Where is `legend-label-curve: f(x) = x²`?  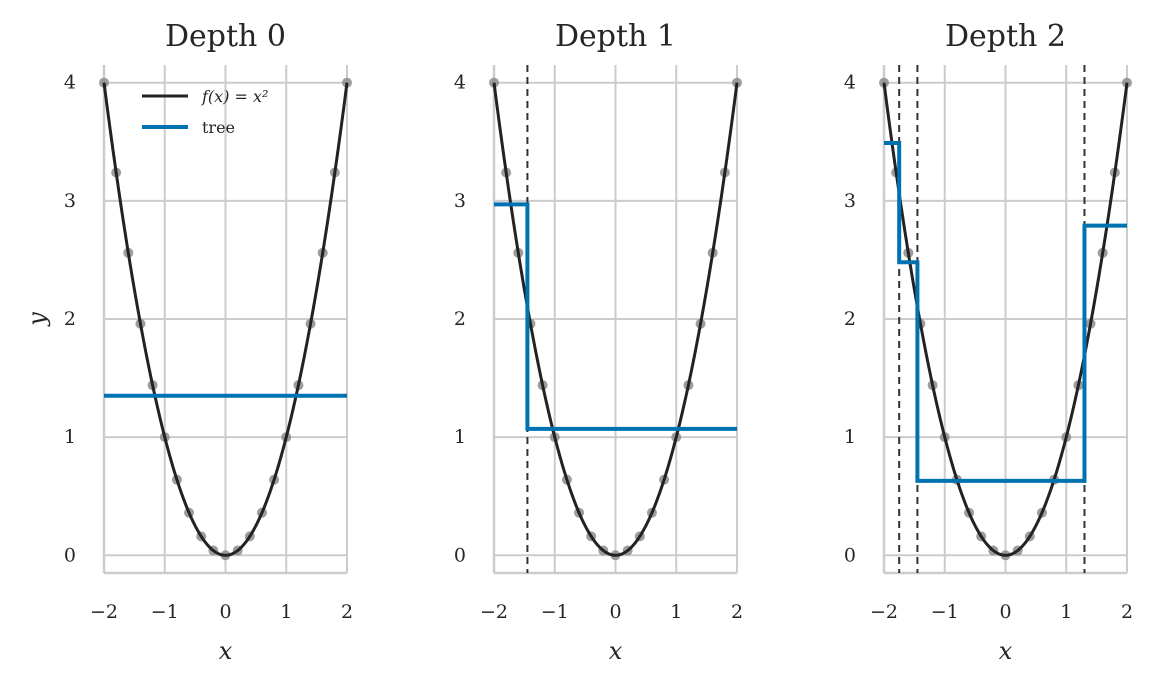 legend-label-curve: f(x) = x² is located at coordinates (234, 96).